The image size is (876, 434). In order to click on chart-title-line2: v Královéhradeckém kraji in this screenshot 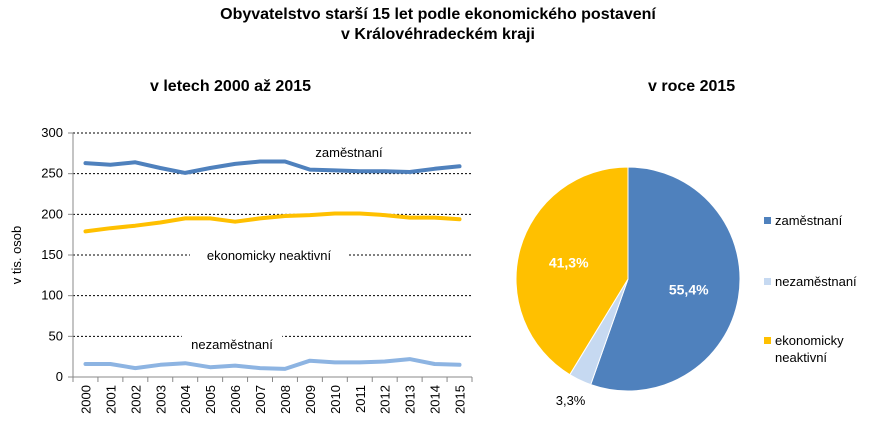, I will do `click(438, 34)`.